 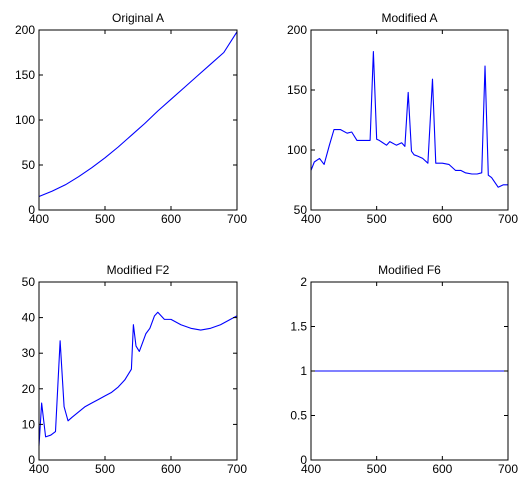 I want to click on y-tick-label: 1, so click(x=303, y=371).